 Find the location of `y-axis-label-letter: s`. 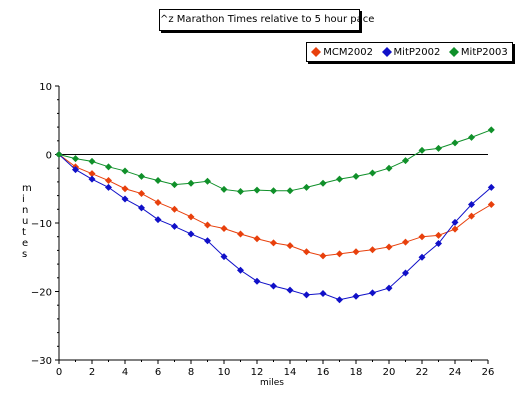

y-axis-label-letter: s is located at coordinates (25, 254).